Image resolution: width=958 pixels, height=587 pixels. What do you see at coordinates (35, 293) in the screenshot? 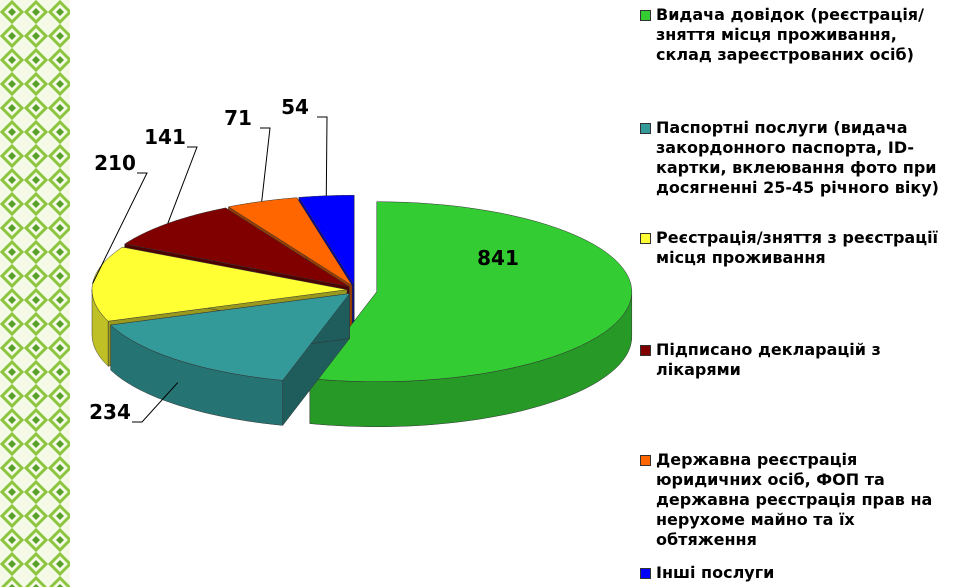
I see `decorative-border` at bounding box center [35, 293].